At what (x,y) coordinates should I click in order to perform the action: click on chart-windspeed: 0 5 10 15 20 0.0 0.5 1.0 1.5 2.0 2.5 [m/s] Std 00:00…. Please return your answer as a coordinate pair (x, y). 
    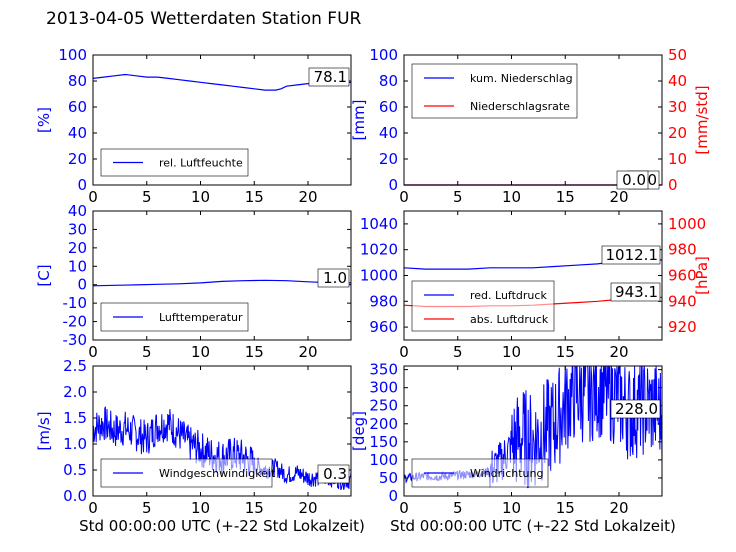
    Looking at the image, I should click on (200, 446).